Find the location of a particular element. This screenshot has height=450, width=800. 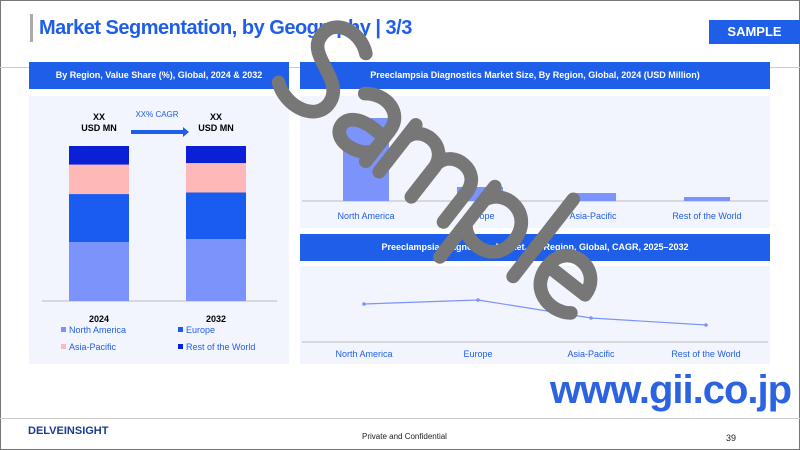

right-unit: USD MN is located at coordinates (216, 128).